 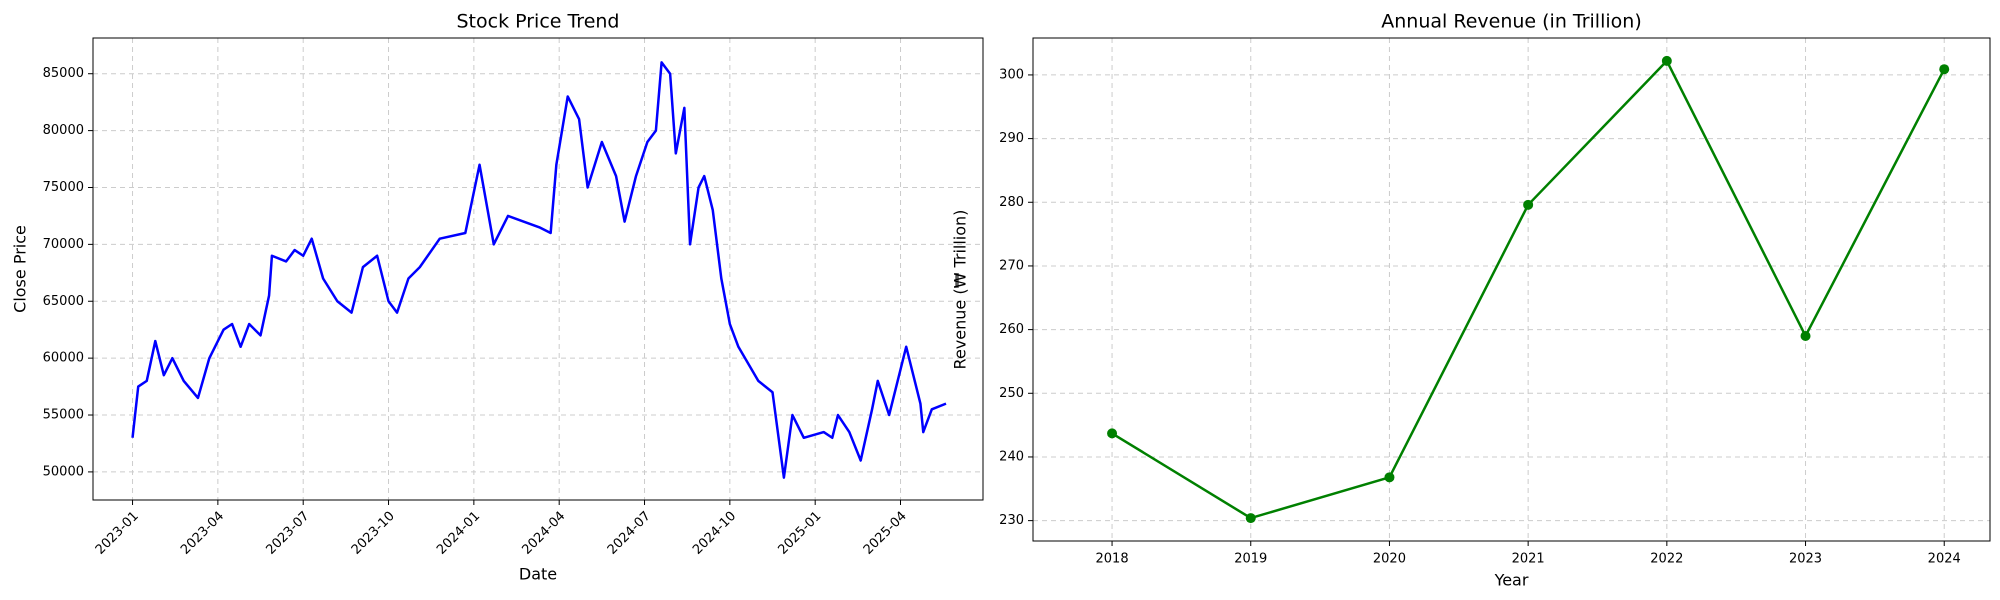 I want to click on y-tick-label: 230, so click(x=1011, y=520).